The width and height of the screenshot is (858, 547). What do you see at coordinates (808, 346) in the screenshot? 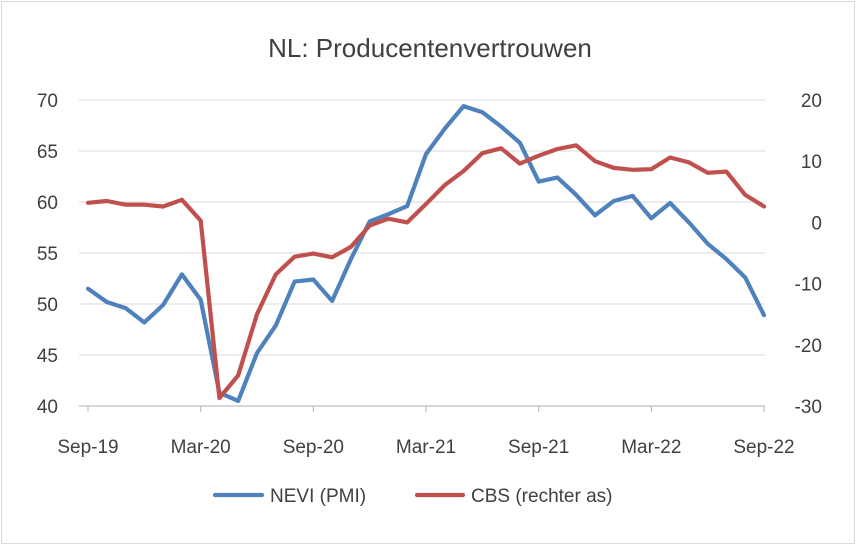
I see `right-tick-label: -20` at bounding box center [808, 346].